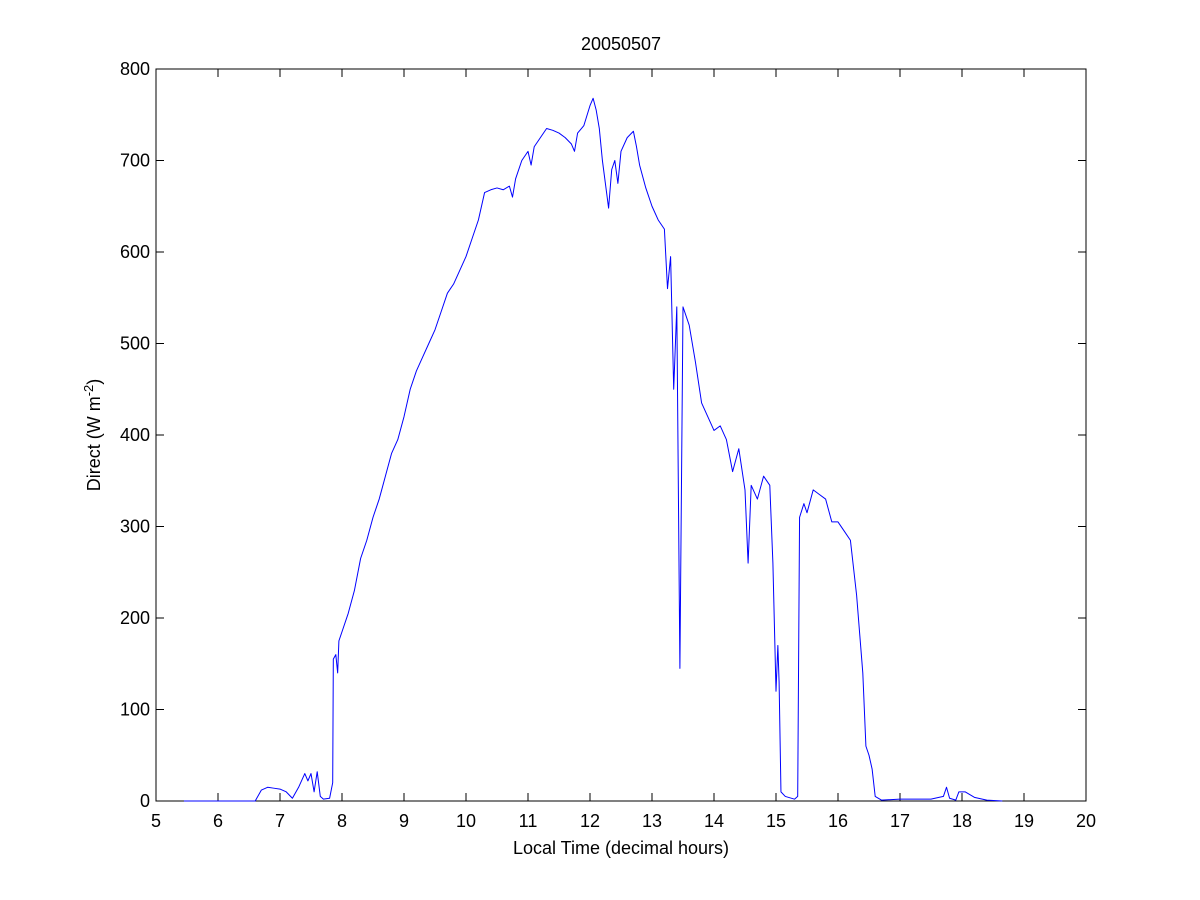 This screenshot has width=1200, height=900. I want to click on y-label-text: Direct (W m, so click(94, 443).